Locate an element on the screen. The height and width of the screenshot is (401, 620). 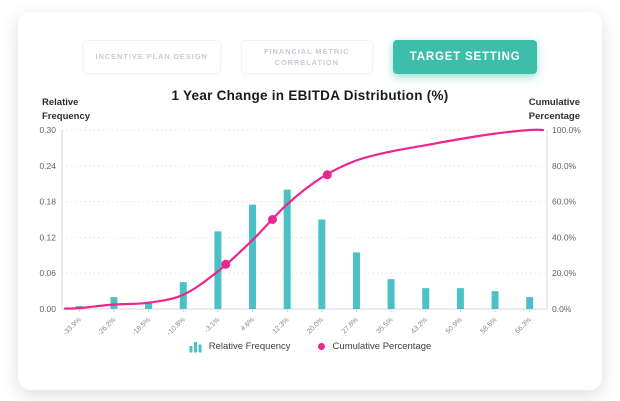
right-axis-tick-label: 80.0% is located at coordinates (564, 166).